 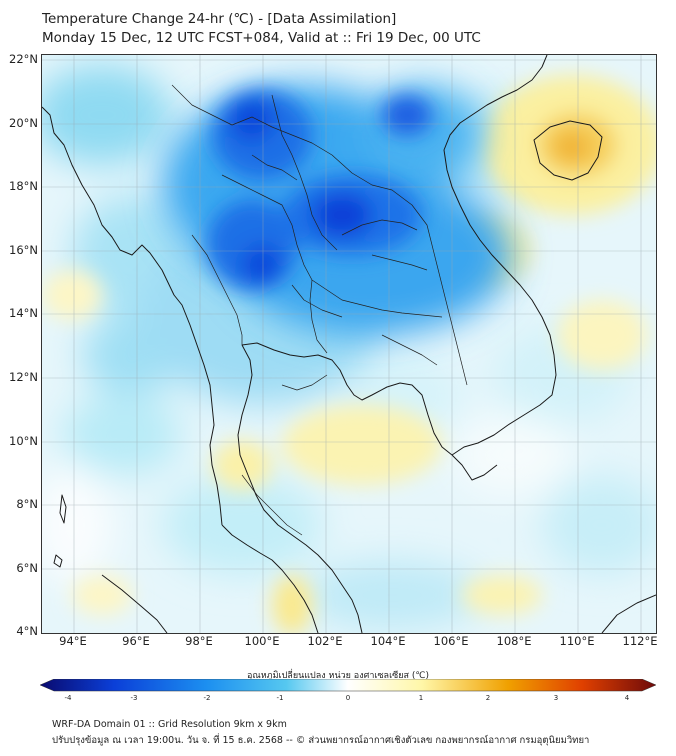 What do you see at coordinates (23, 186) in the screenshot?
I see `lat-label-18n: 18°N` at bounding box center [23, 186].